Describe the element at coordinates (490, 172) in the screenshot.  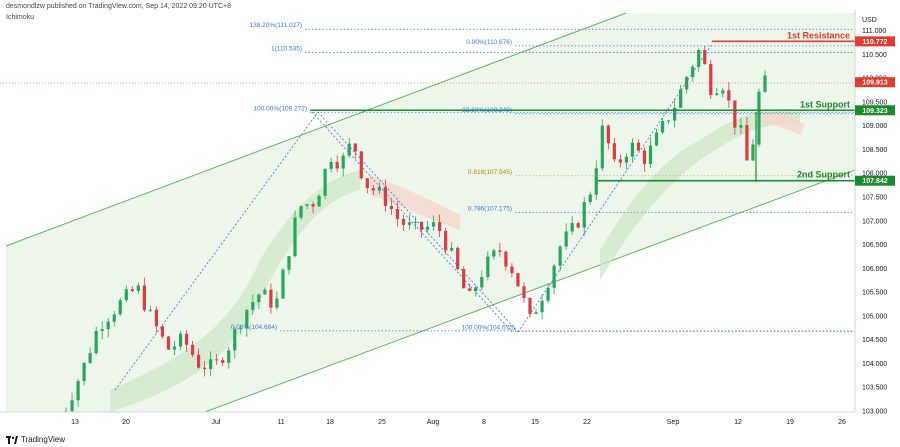
I see `fib-label: 0.618(107.945)` at that location.